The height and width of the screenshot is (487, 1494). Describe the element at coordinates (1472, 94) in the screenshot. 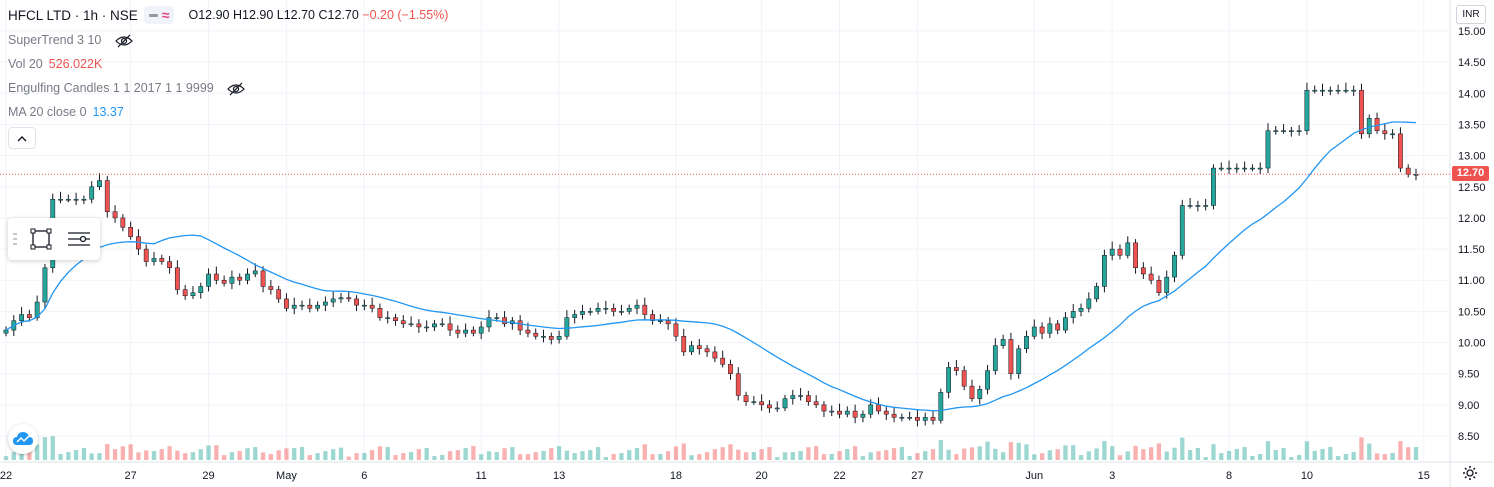

I see `y-tick-label: 14.00` at that location.